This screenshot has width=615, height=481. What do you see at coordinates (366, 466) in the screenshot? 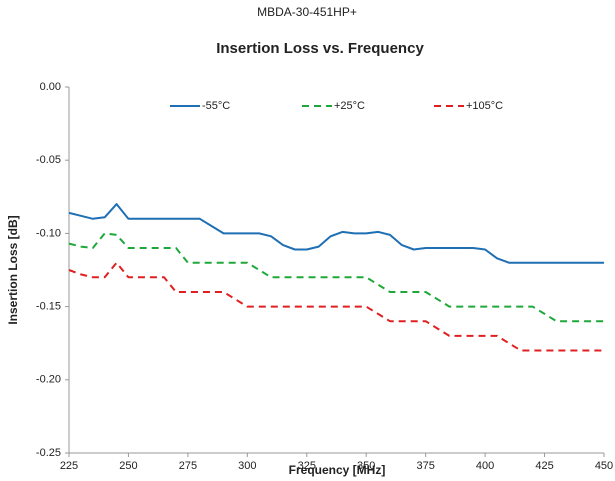
I see `x-tick-label: 350` at bounding box center [366, 466].